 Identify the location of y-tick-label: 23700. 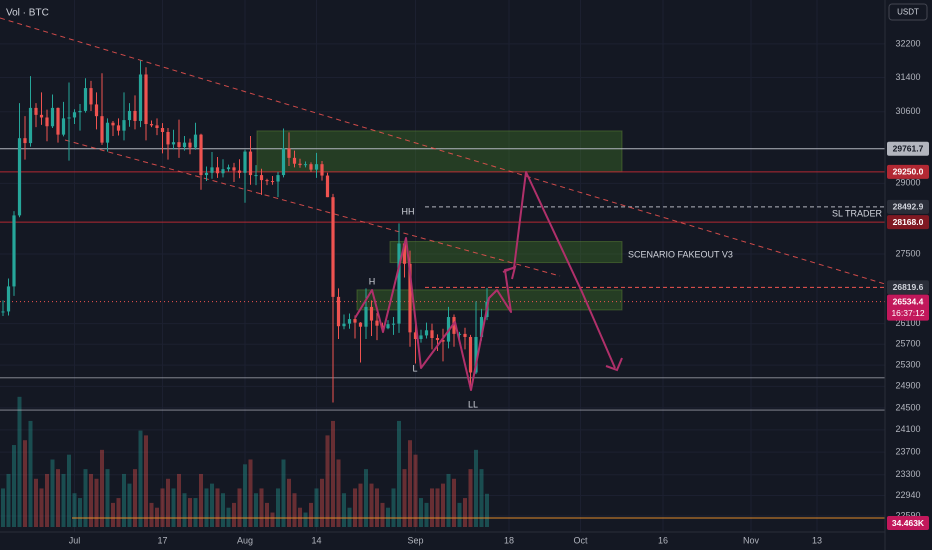
(907, 451).